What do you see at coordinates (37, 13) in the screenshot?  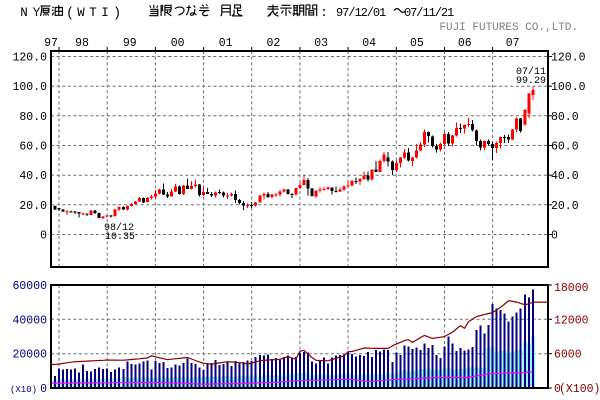 I see `svg-text: Y` at bounding box center [37, 13].